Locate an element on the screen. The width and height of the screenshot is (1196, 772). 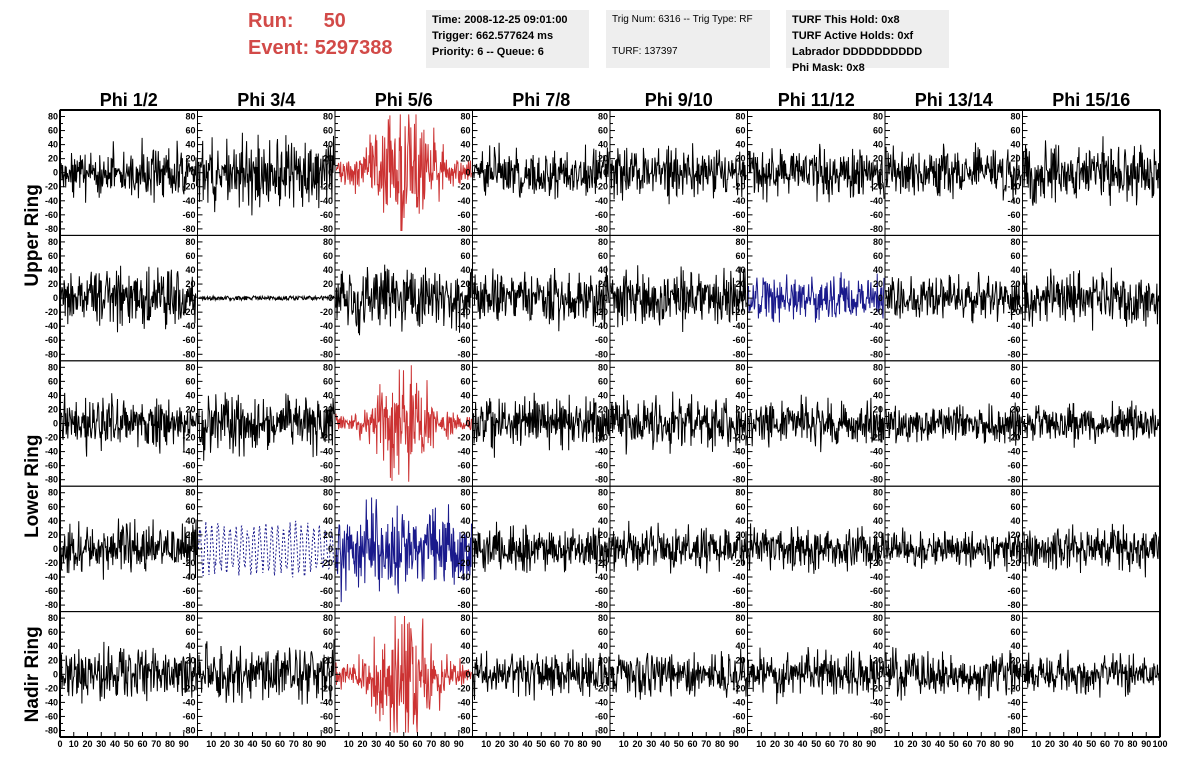
turf-text: TURF: 137397 is located at coordinates (645, 51).